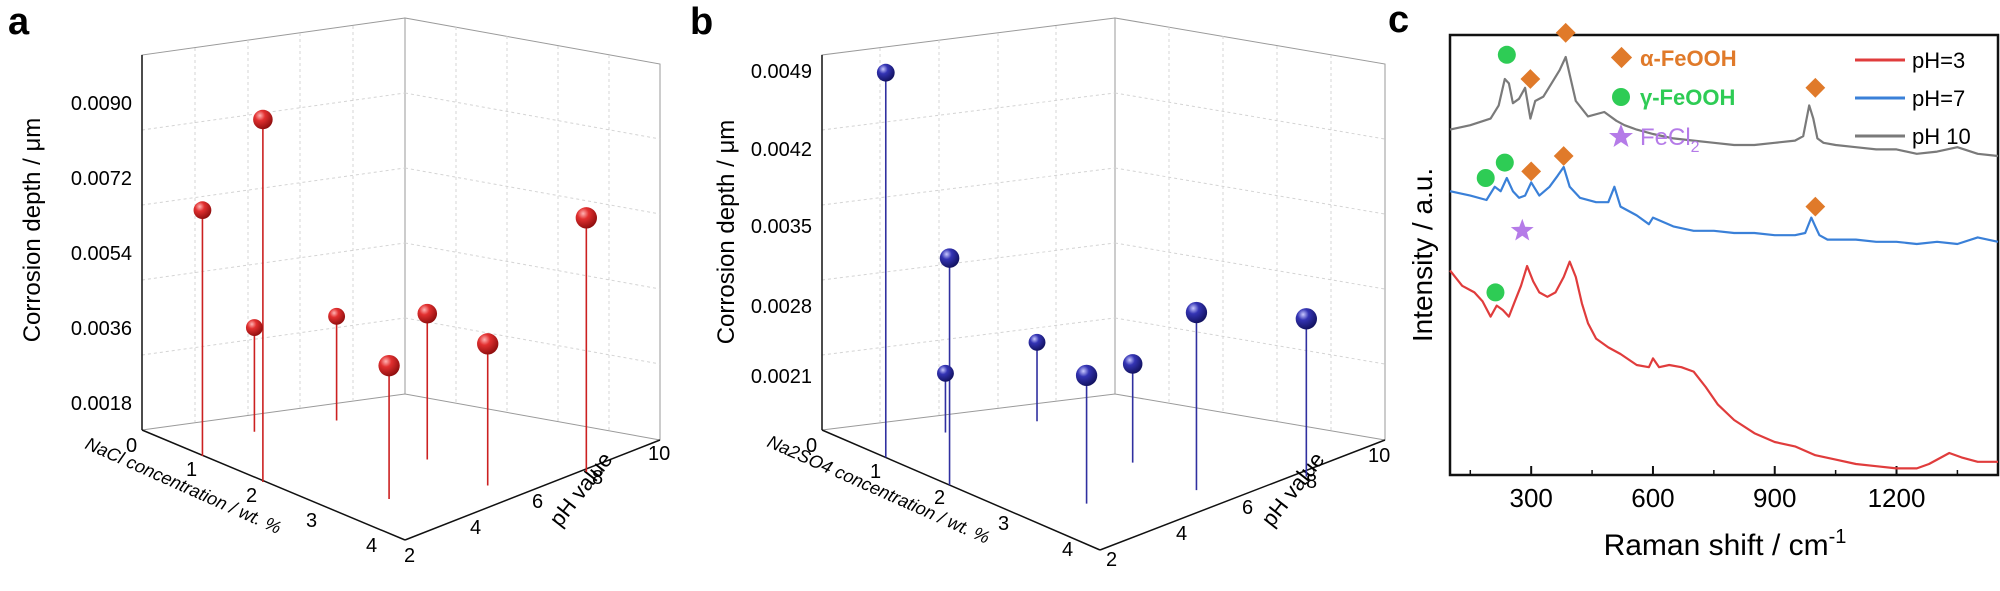 The image size is (2000, 591). Describe the element at coordinates (1938, 60) in the screenshot. I see `legend-label-ph3: pH=3` at that location.